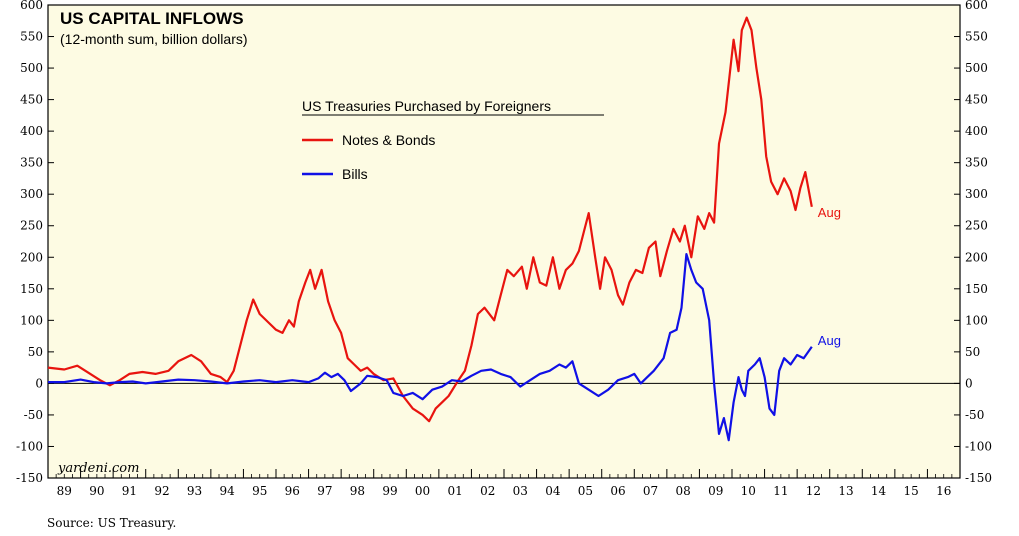 Image resolution: width=1019 pixels, height=536 pixels. Describe the element at coordinates (813, 491) in the screenshot. I see `x-tick-label: 12` at that location.